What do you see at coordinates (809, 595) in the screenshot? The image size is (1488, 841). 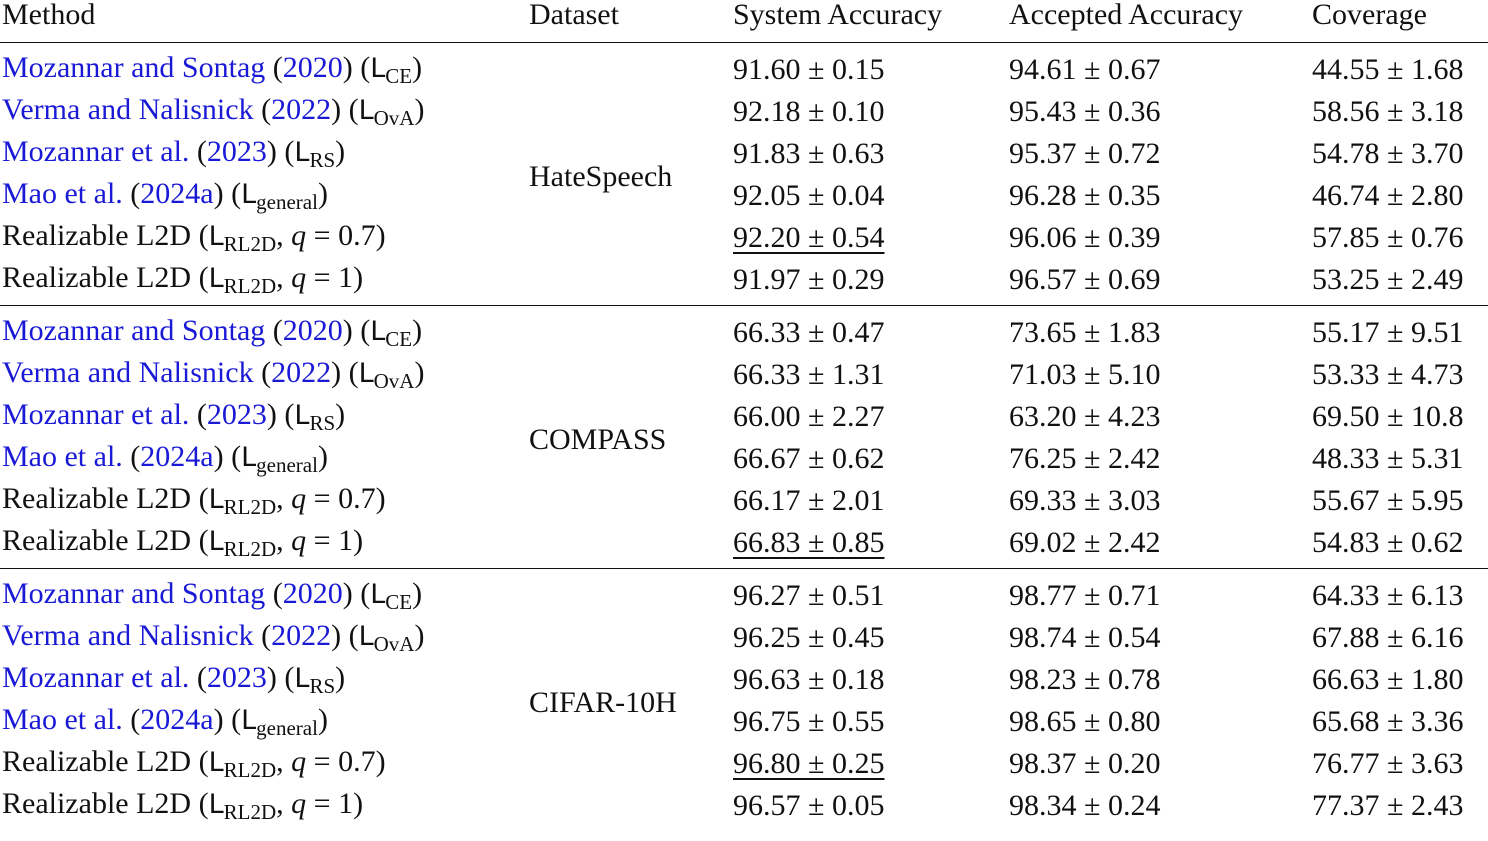 I see `system-accuracy-cell-value: 96.27 ± 0.51` at bounding box center [809, 595].